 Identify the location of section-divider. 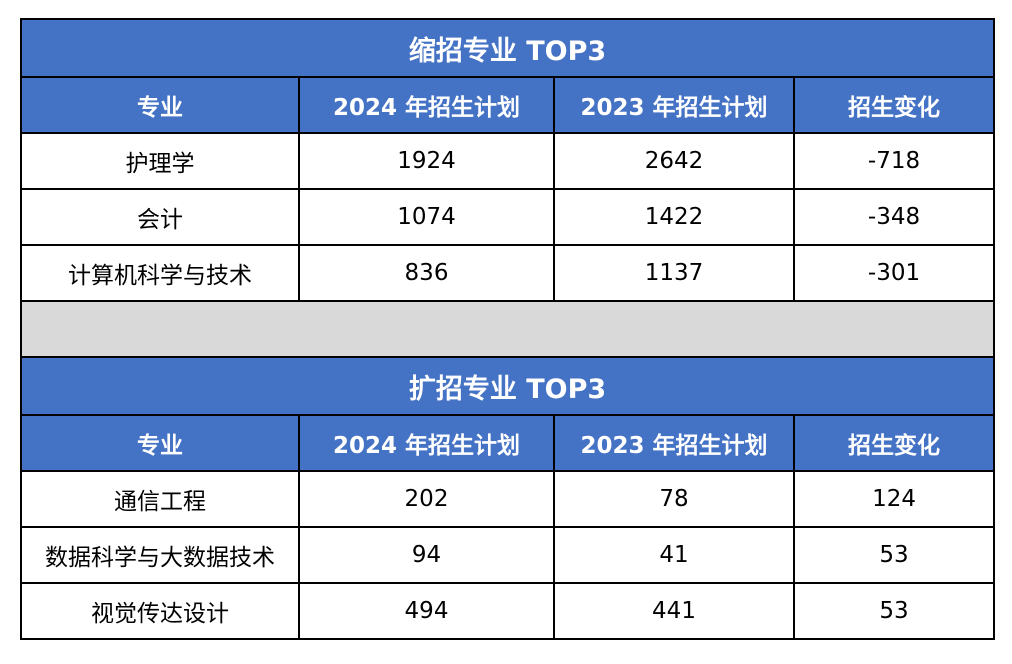
(507, 329).